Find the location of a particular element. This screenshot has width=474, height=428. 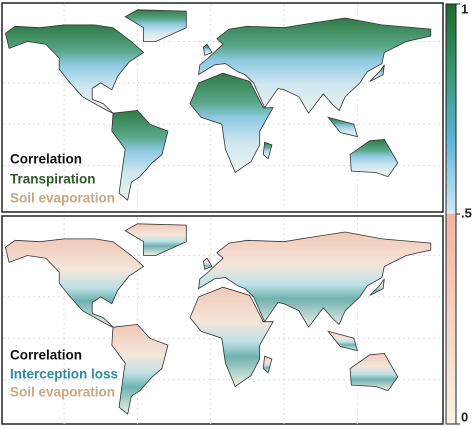

panel-line: Interception loss is located at coordinates (64, 374).